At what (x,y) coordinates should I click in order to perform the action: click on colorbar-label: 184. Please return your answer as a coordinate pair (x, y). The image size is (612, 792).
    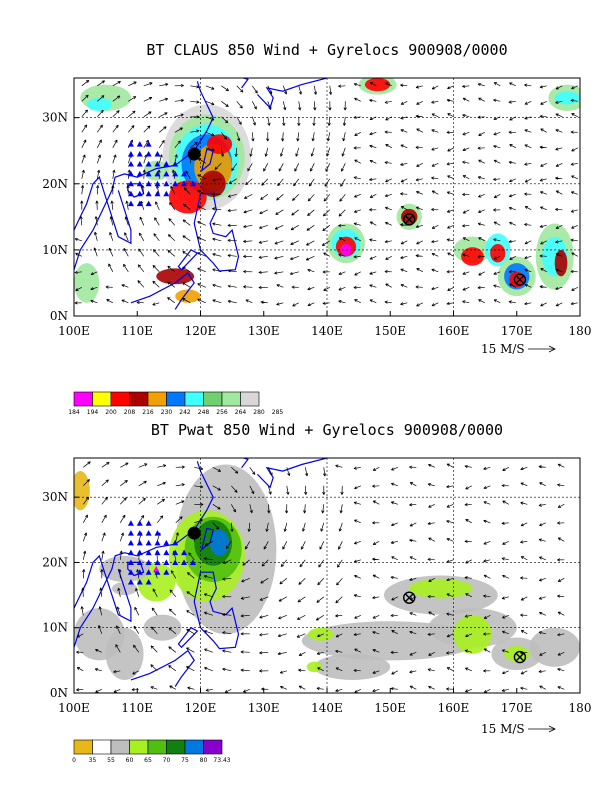
    Looking at the image, I should click on (74, 412).